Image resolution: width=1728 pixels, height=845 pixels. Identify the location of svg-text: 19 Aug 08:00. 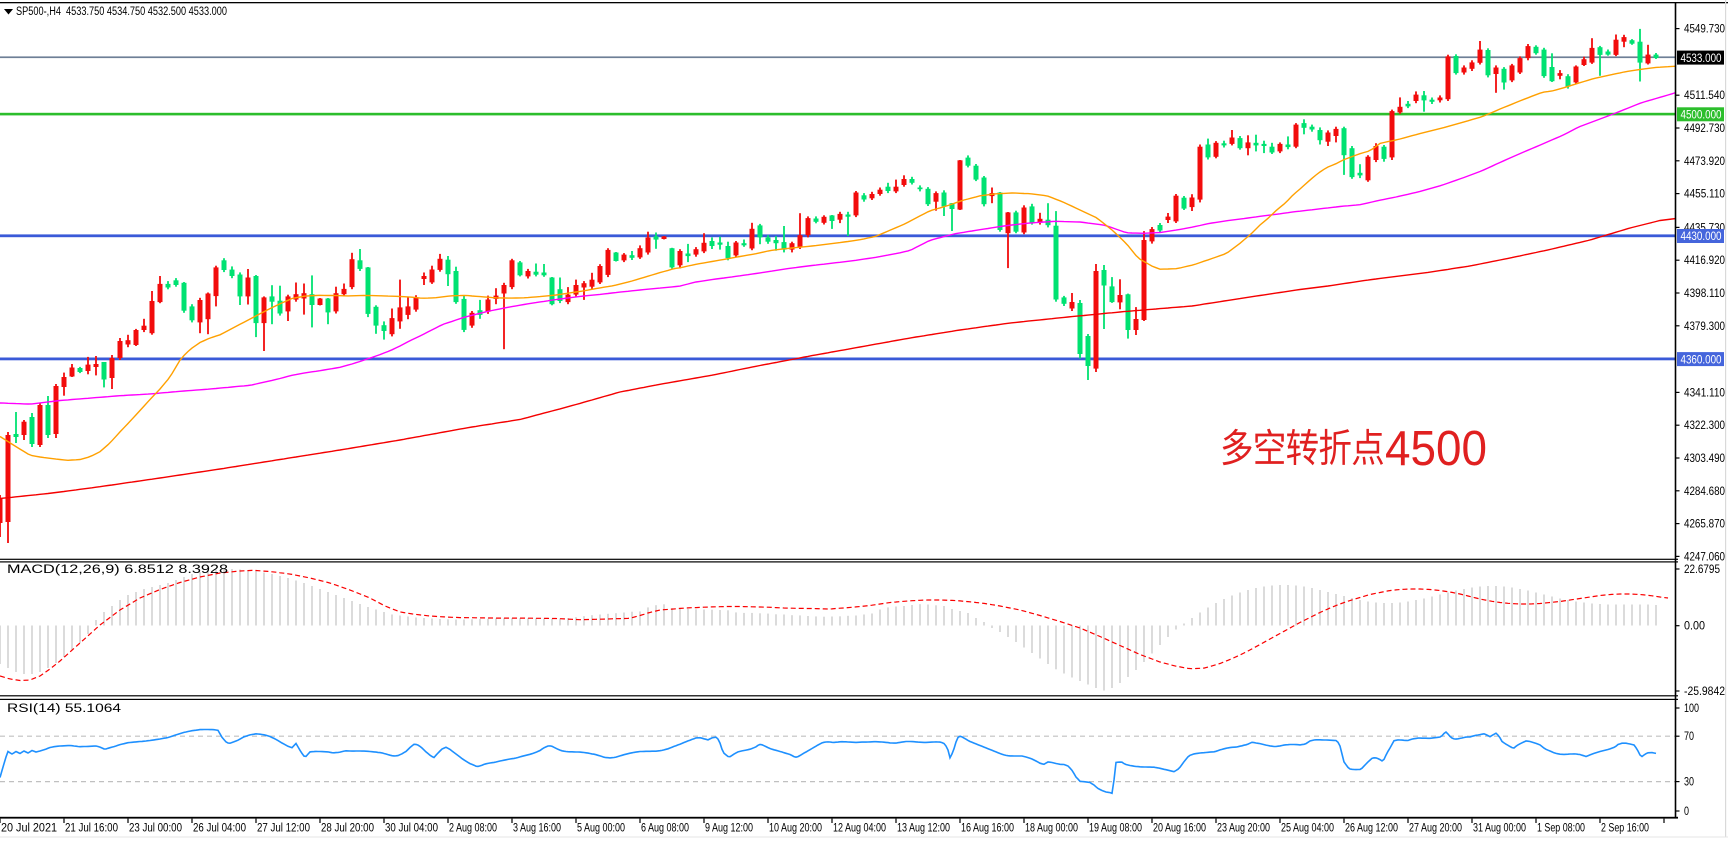
(1115, 829).